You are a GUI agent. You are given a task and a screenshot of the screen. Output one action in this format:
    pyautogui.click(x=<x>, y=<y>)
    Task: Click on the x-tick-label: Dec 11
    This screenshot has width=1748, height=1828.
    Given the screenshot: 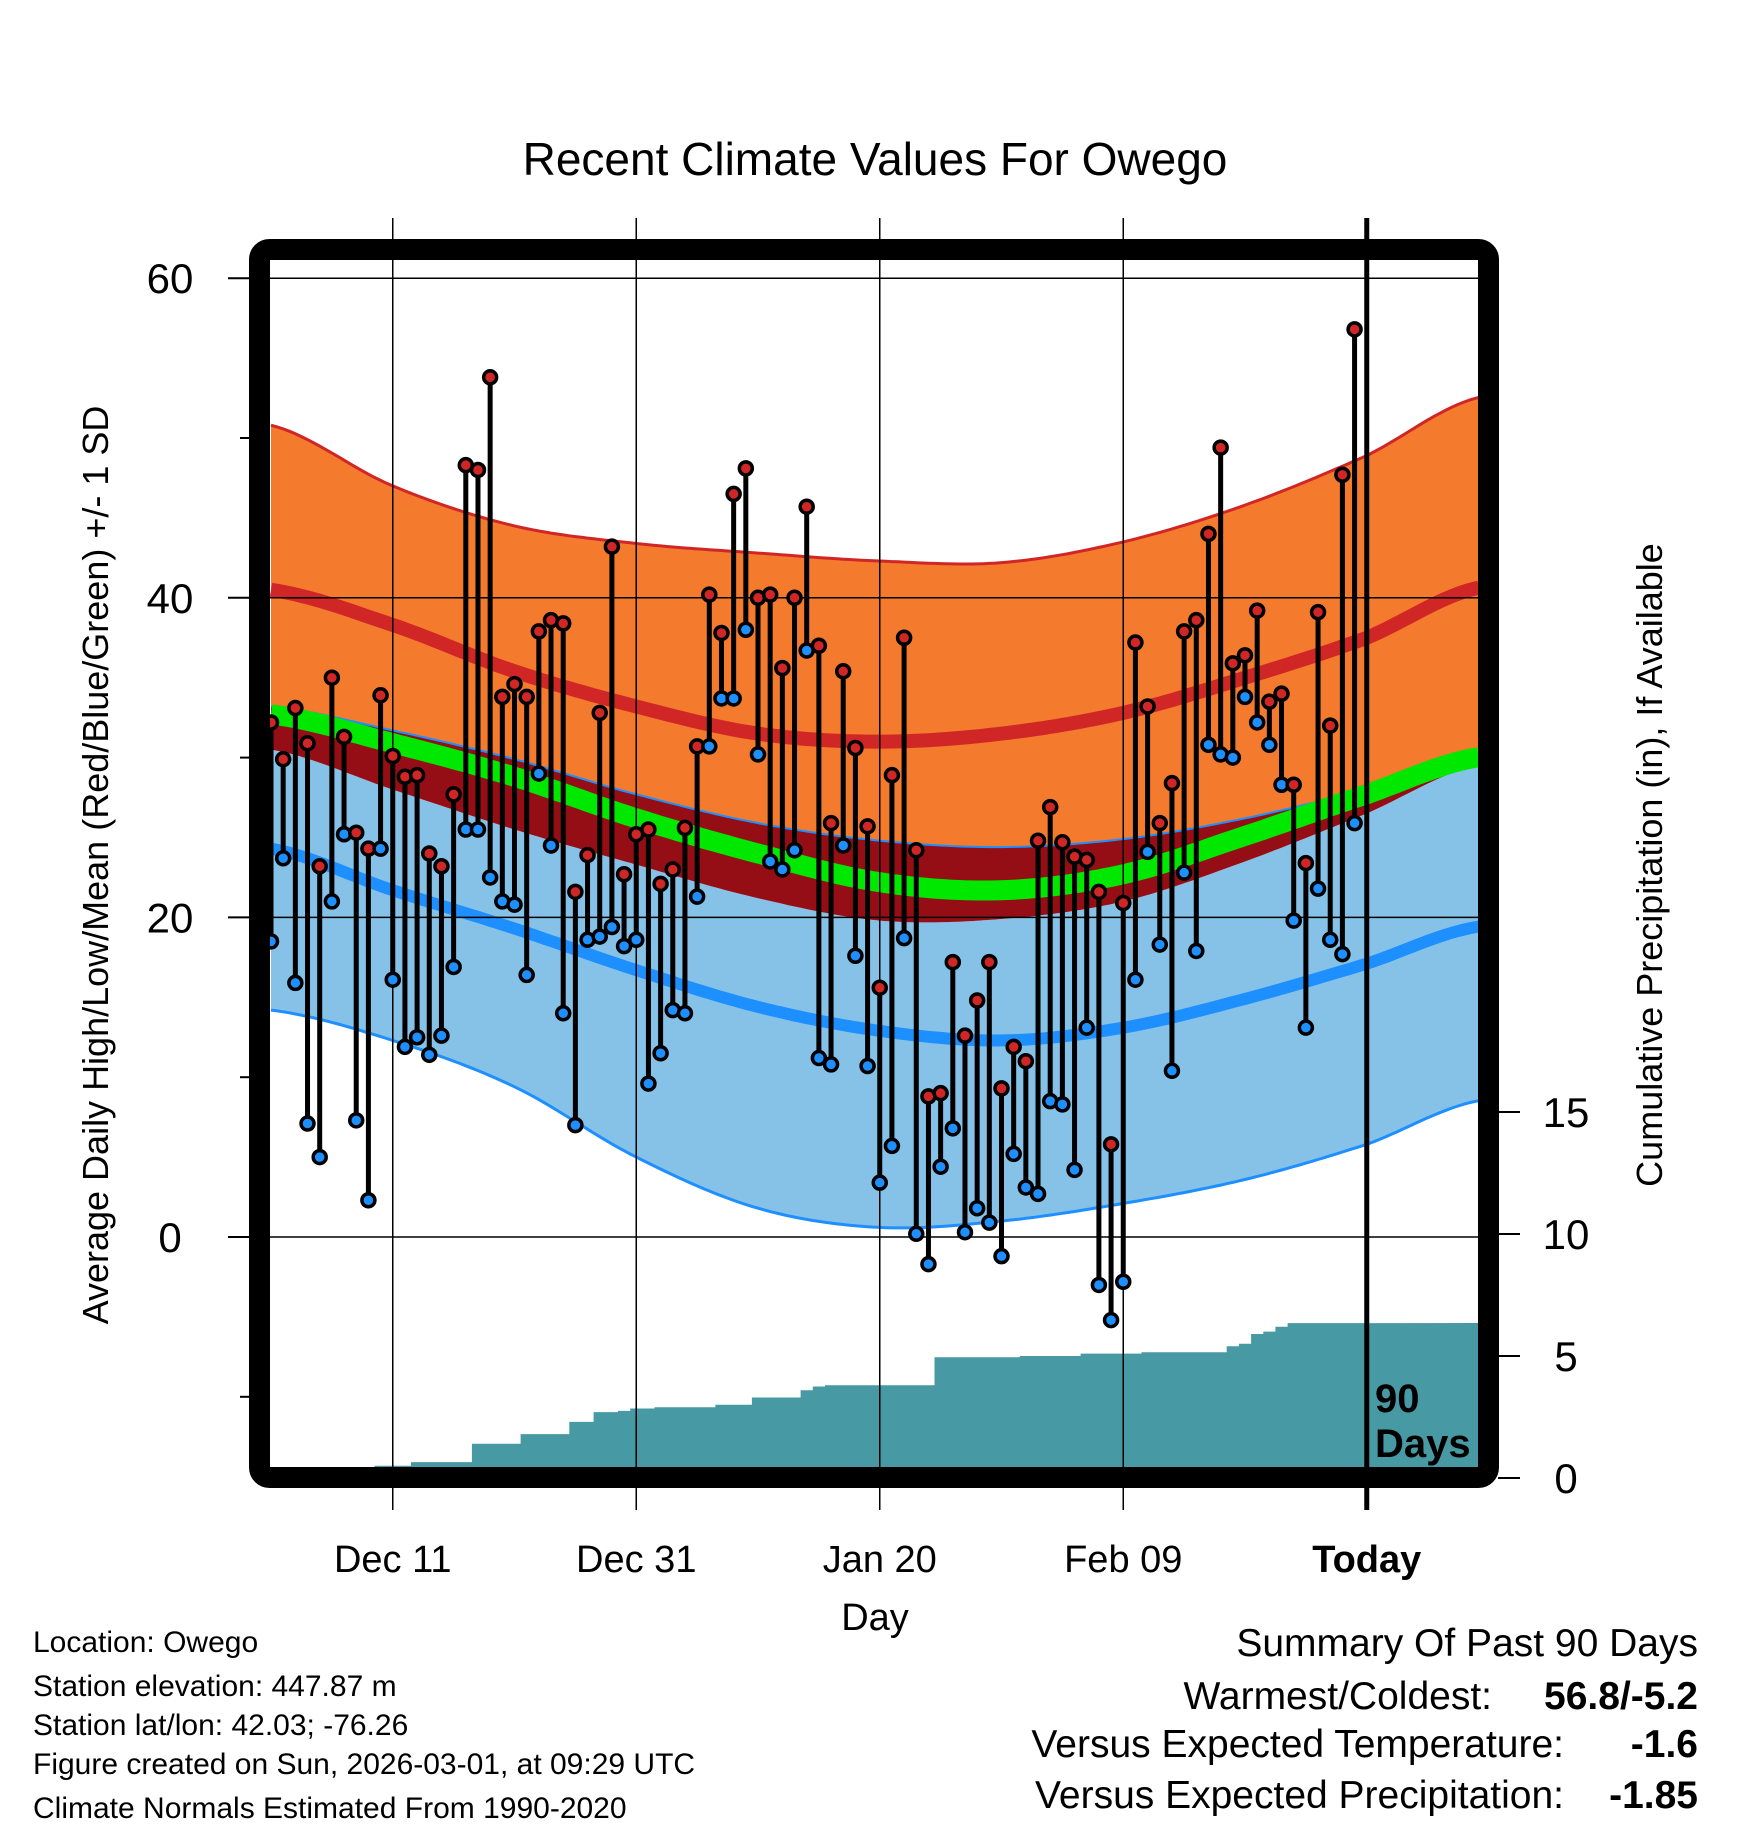 What is the action you would take?
    pyautogui.click(x=393, y=1560)
    